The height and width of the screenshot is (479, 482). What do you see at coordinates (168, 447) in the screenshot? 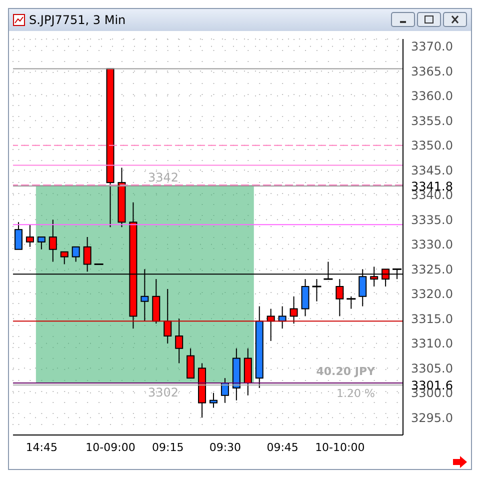
I see `x-tick-label: 09:15` at bounding box center [168, 447].